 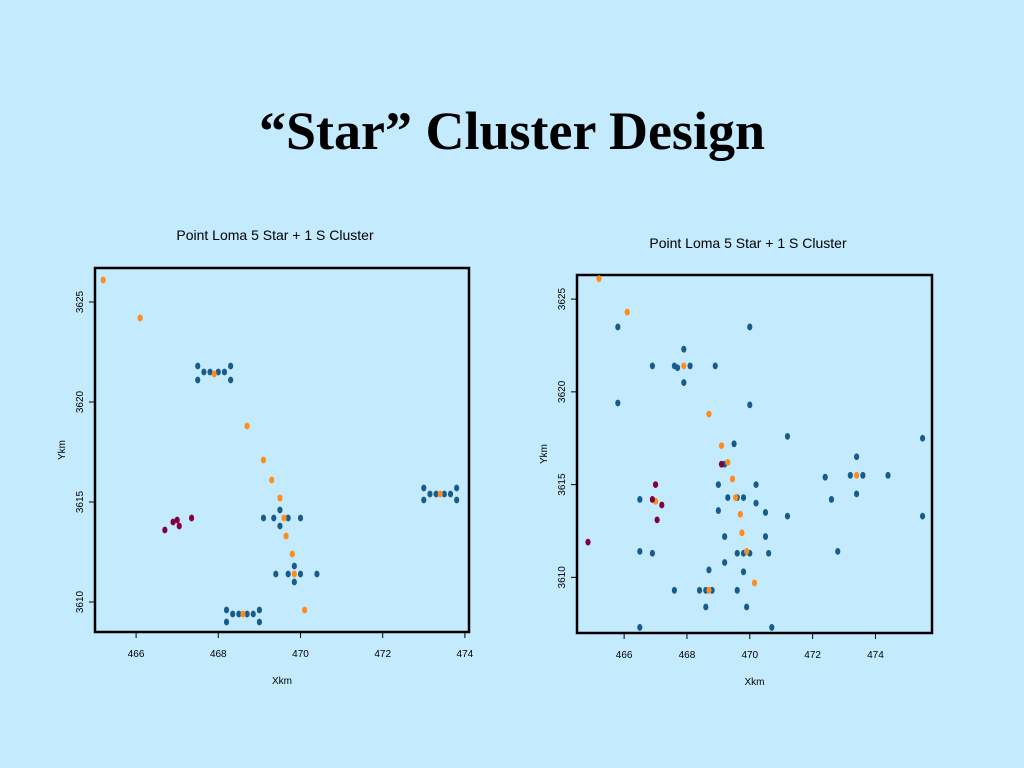 I want to click on chart-title: Point Loma 5 Star + 1 S Cluster, so click(x=275, y=235).